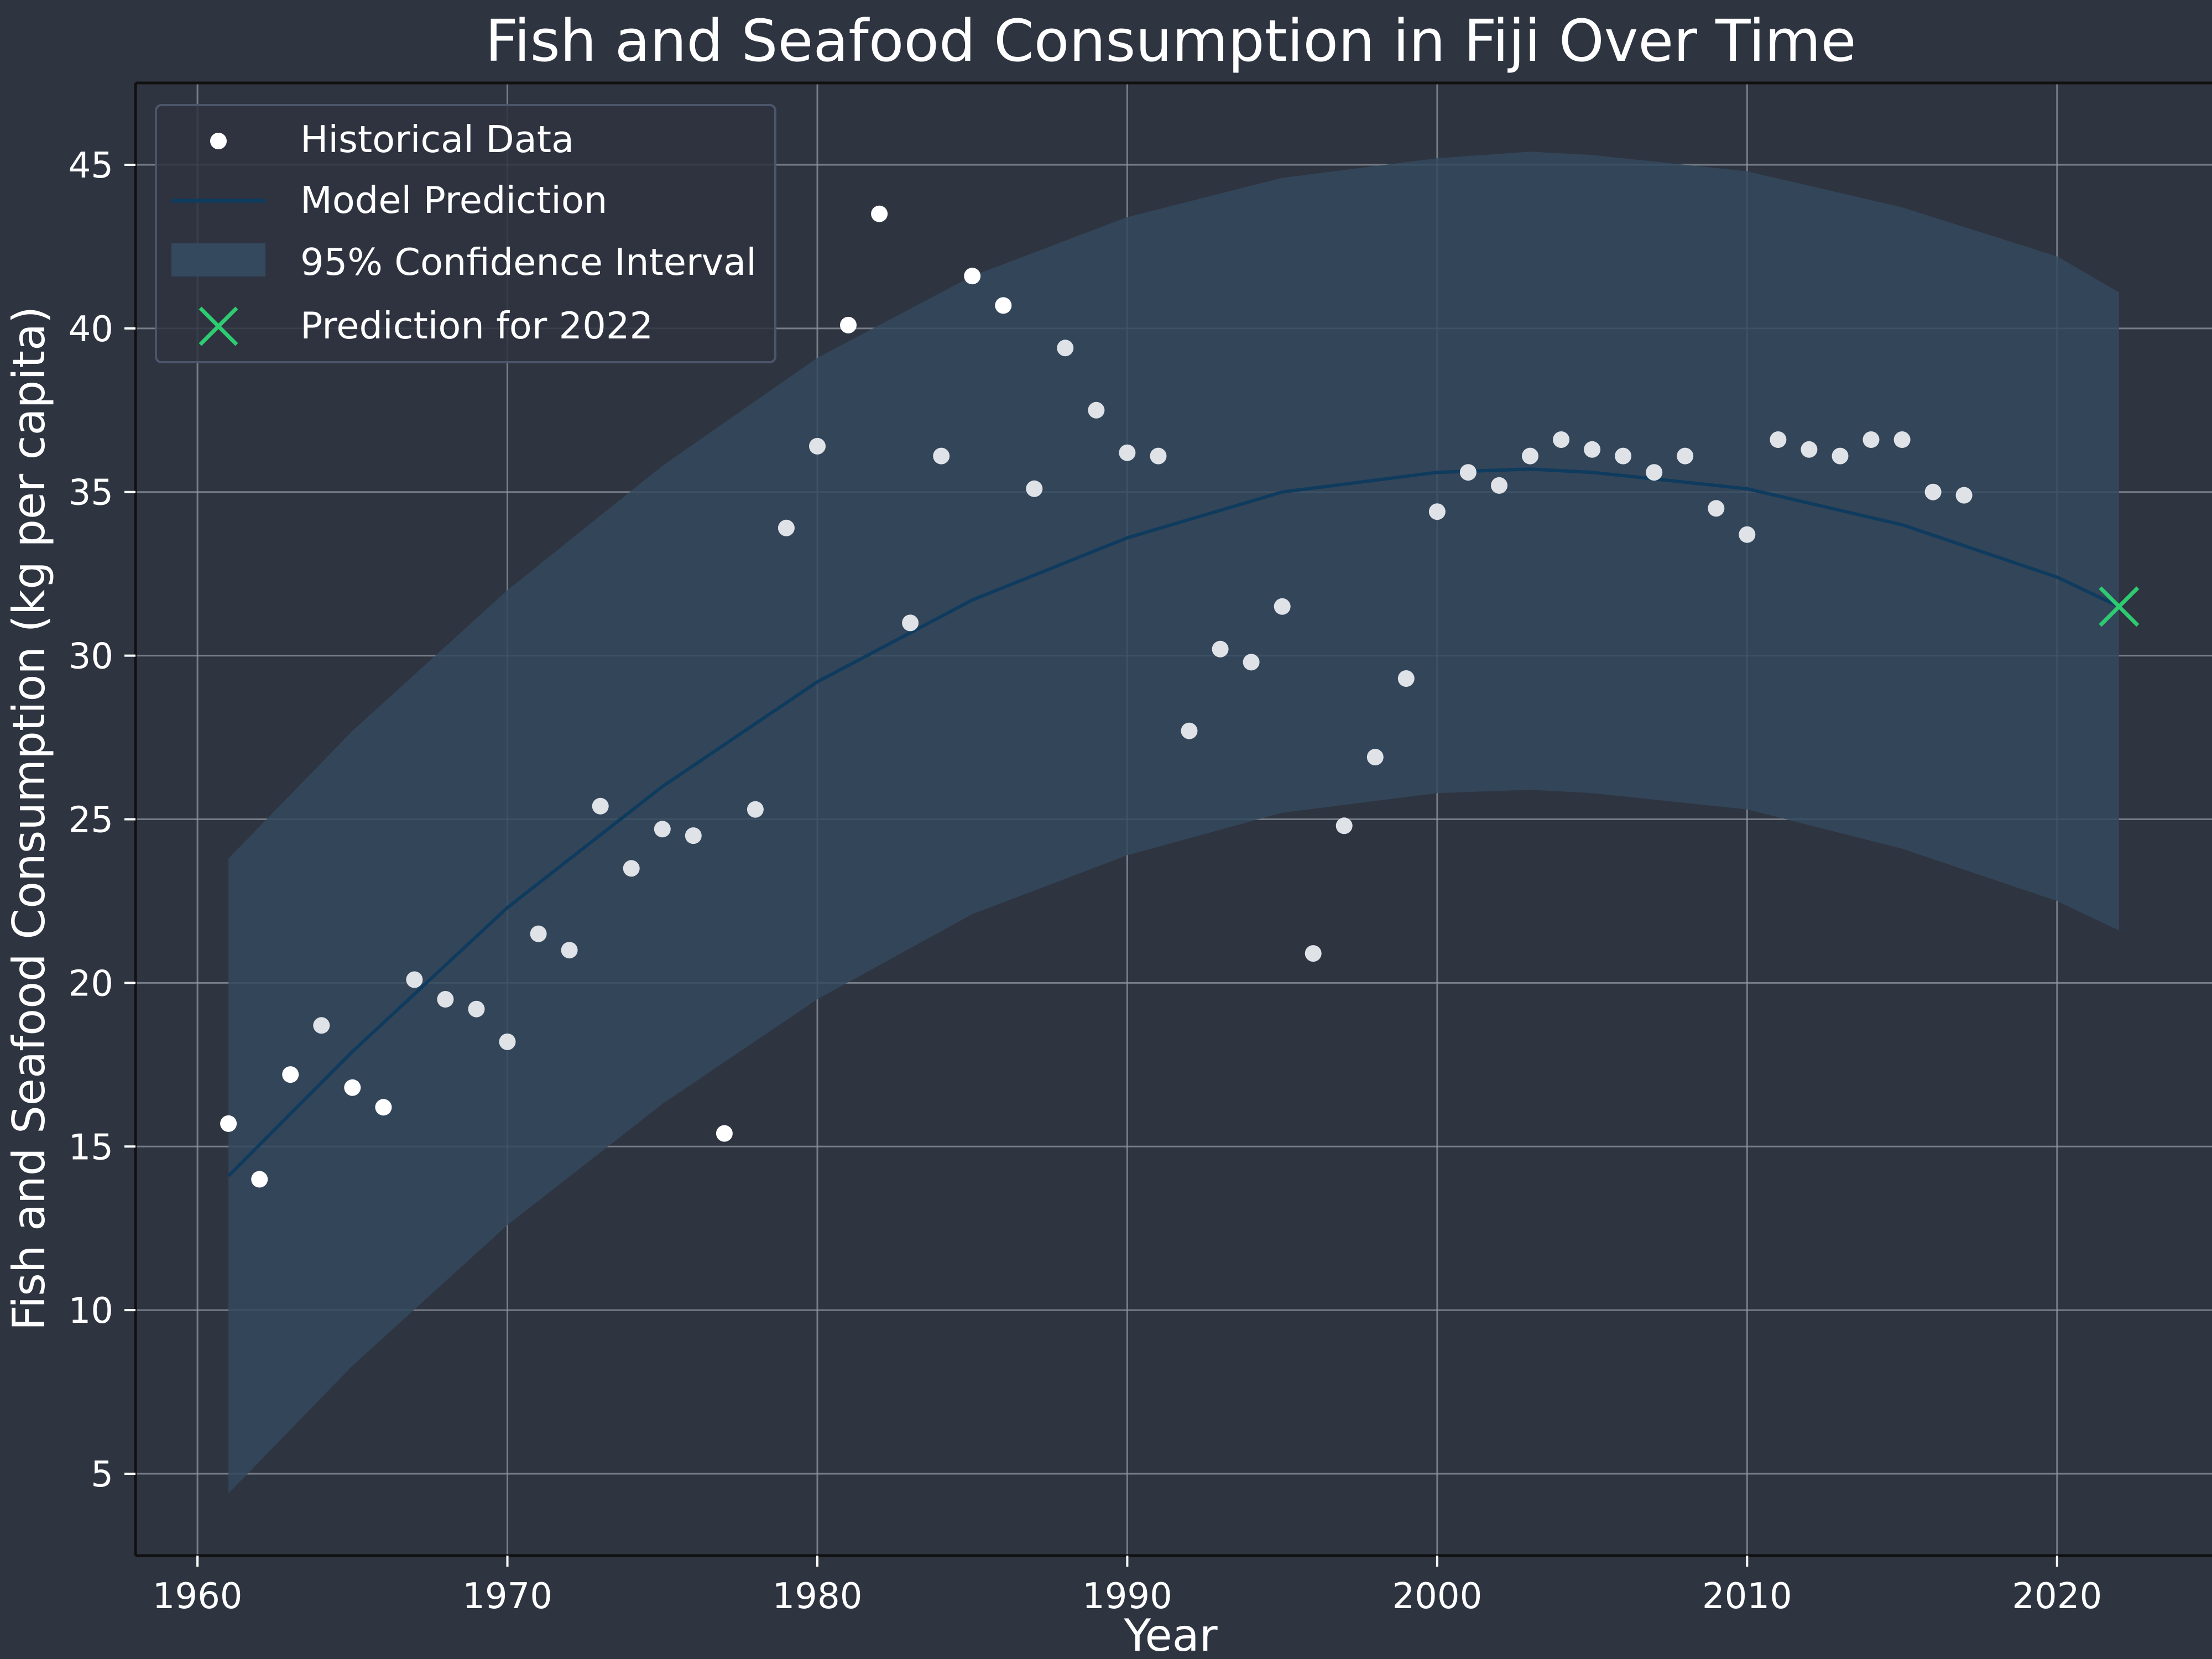 The image size is (2212, 1659). I want to click on legend-box, so click(466, 234).